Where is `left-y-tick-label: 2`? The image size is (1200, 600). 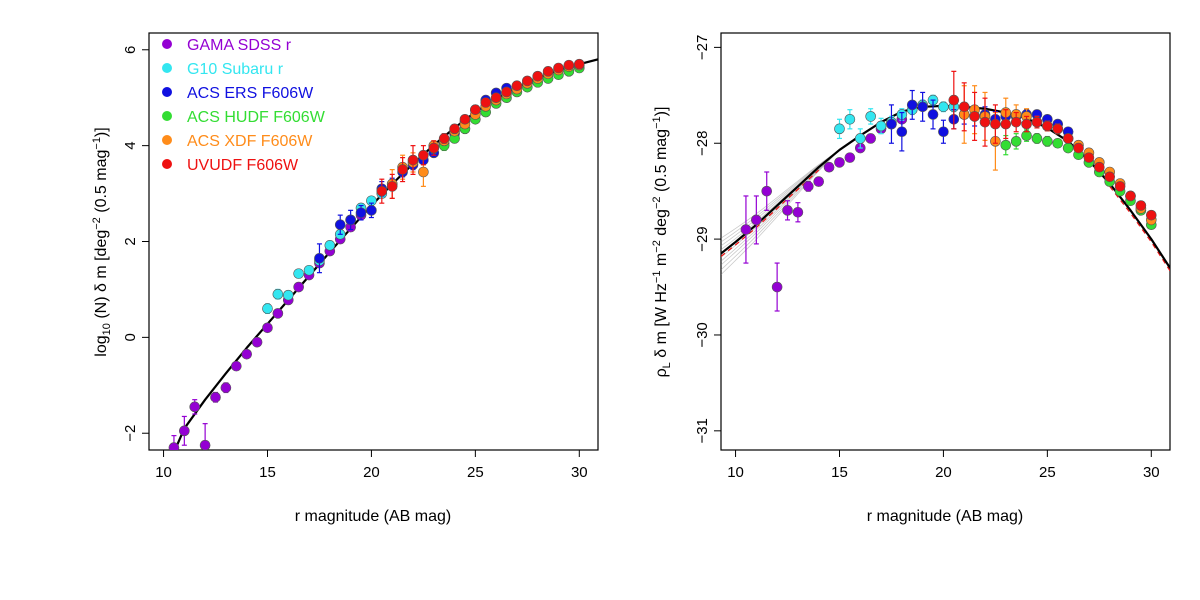
left-y-tick-label: 2 is located at coordinates (130, 241).